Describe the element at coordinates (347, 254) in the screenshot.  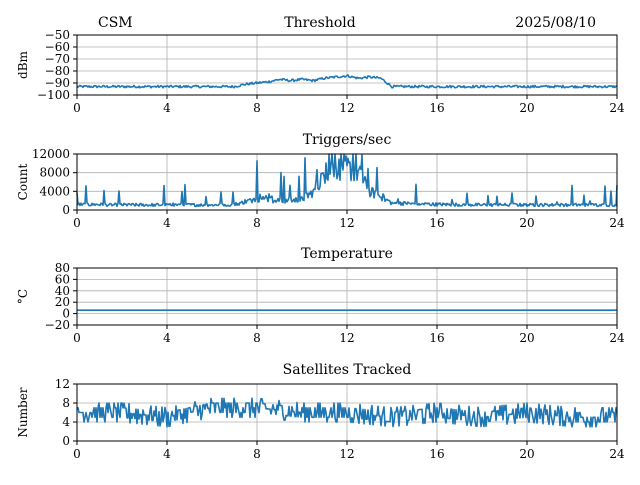
I see `chart-title: Temperature` at that location.